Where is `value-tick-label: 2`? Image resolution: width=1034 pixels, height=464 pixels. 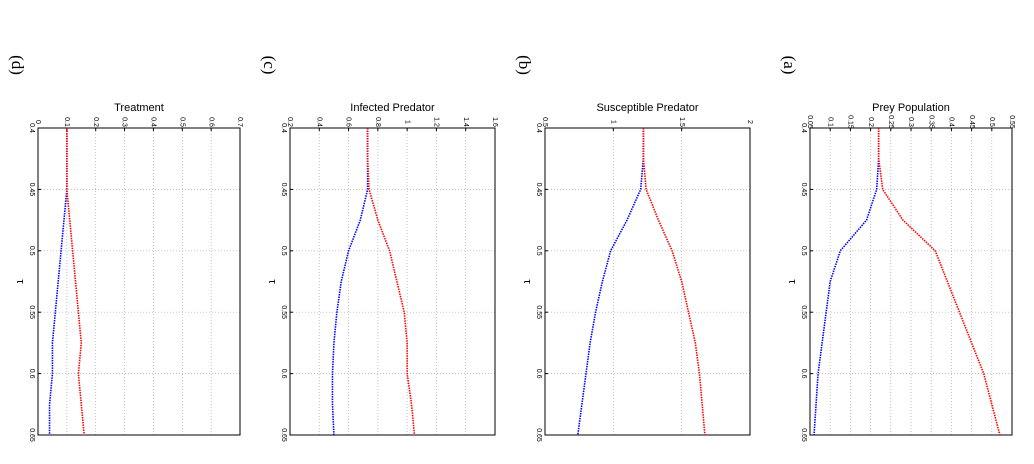 value-tick-label: 2 is located at coordinates (749, 122).